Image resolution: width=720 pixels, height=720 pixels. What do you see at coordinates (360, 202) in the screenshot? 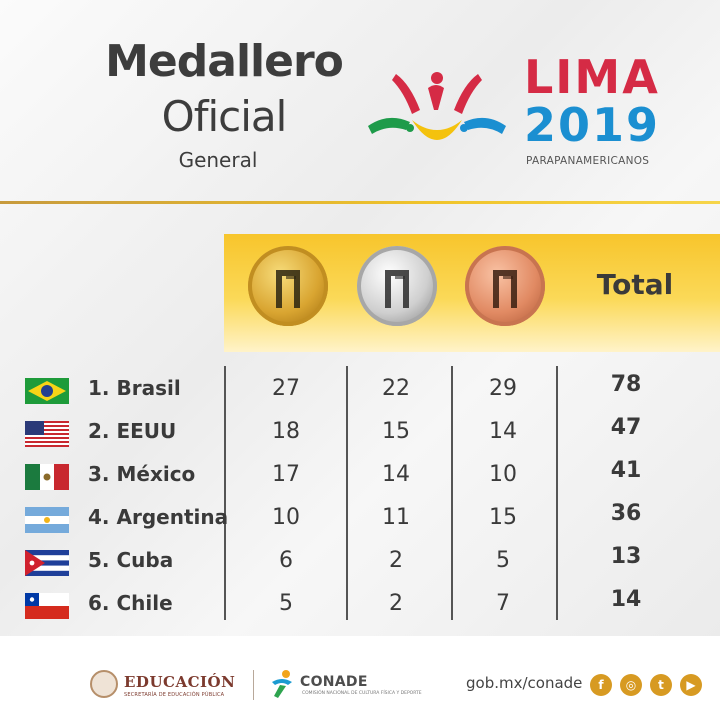
I see `header-divider` at bounding box center [360, 202].